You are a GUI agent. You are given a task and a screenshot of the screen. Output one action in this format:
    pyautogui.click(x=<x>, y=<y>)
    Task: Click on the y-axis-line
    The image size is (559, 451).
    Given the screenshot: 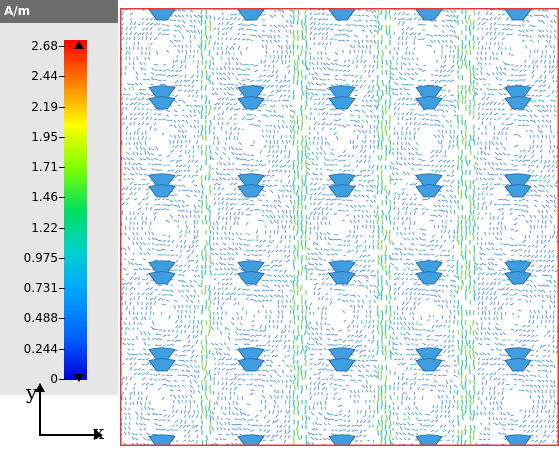 What is the action you would take?
    pyautogui.click(x=40, y=413)
    